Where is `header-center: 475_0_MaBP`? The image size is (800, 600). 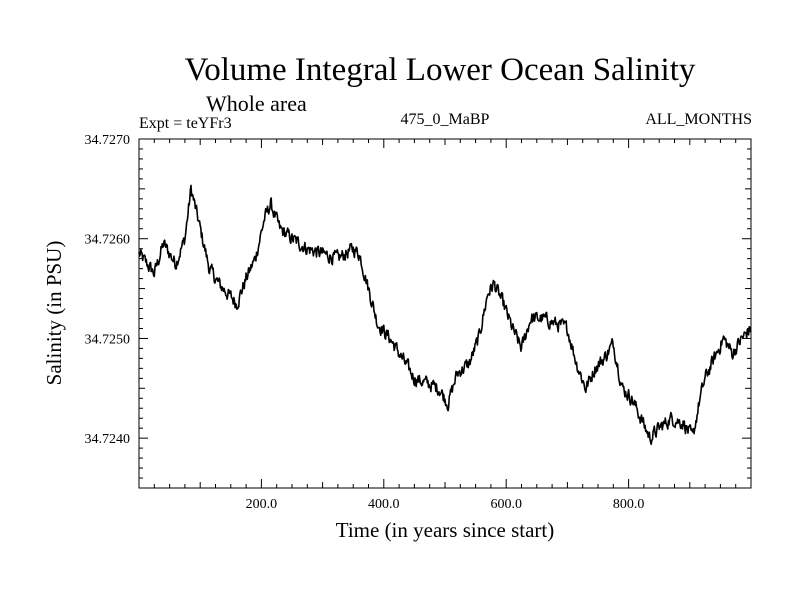
header-center: 475_0_MaBP is located at coordinates (445, 119).